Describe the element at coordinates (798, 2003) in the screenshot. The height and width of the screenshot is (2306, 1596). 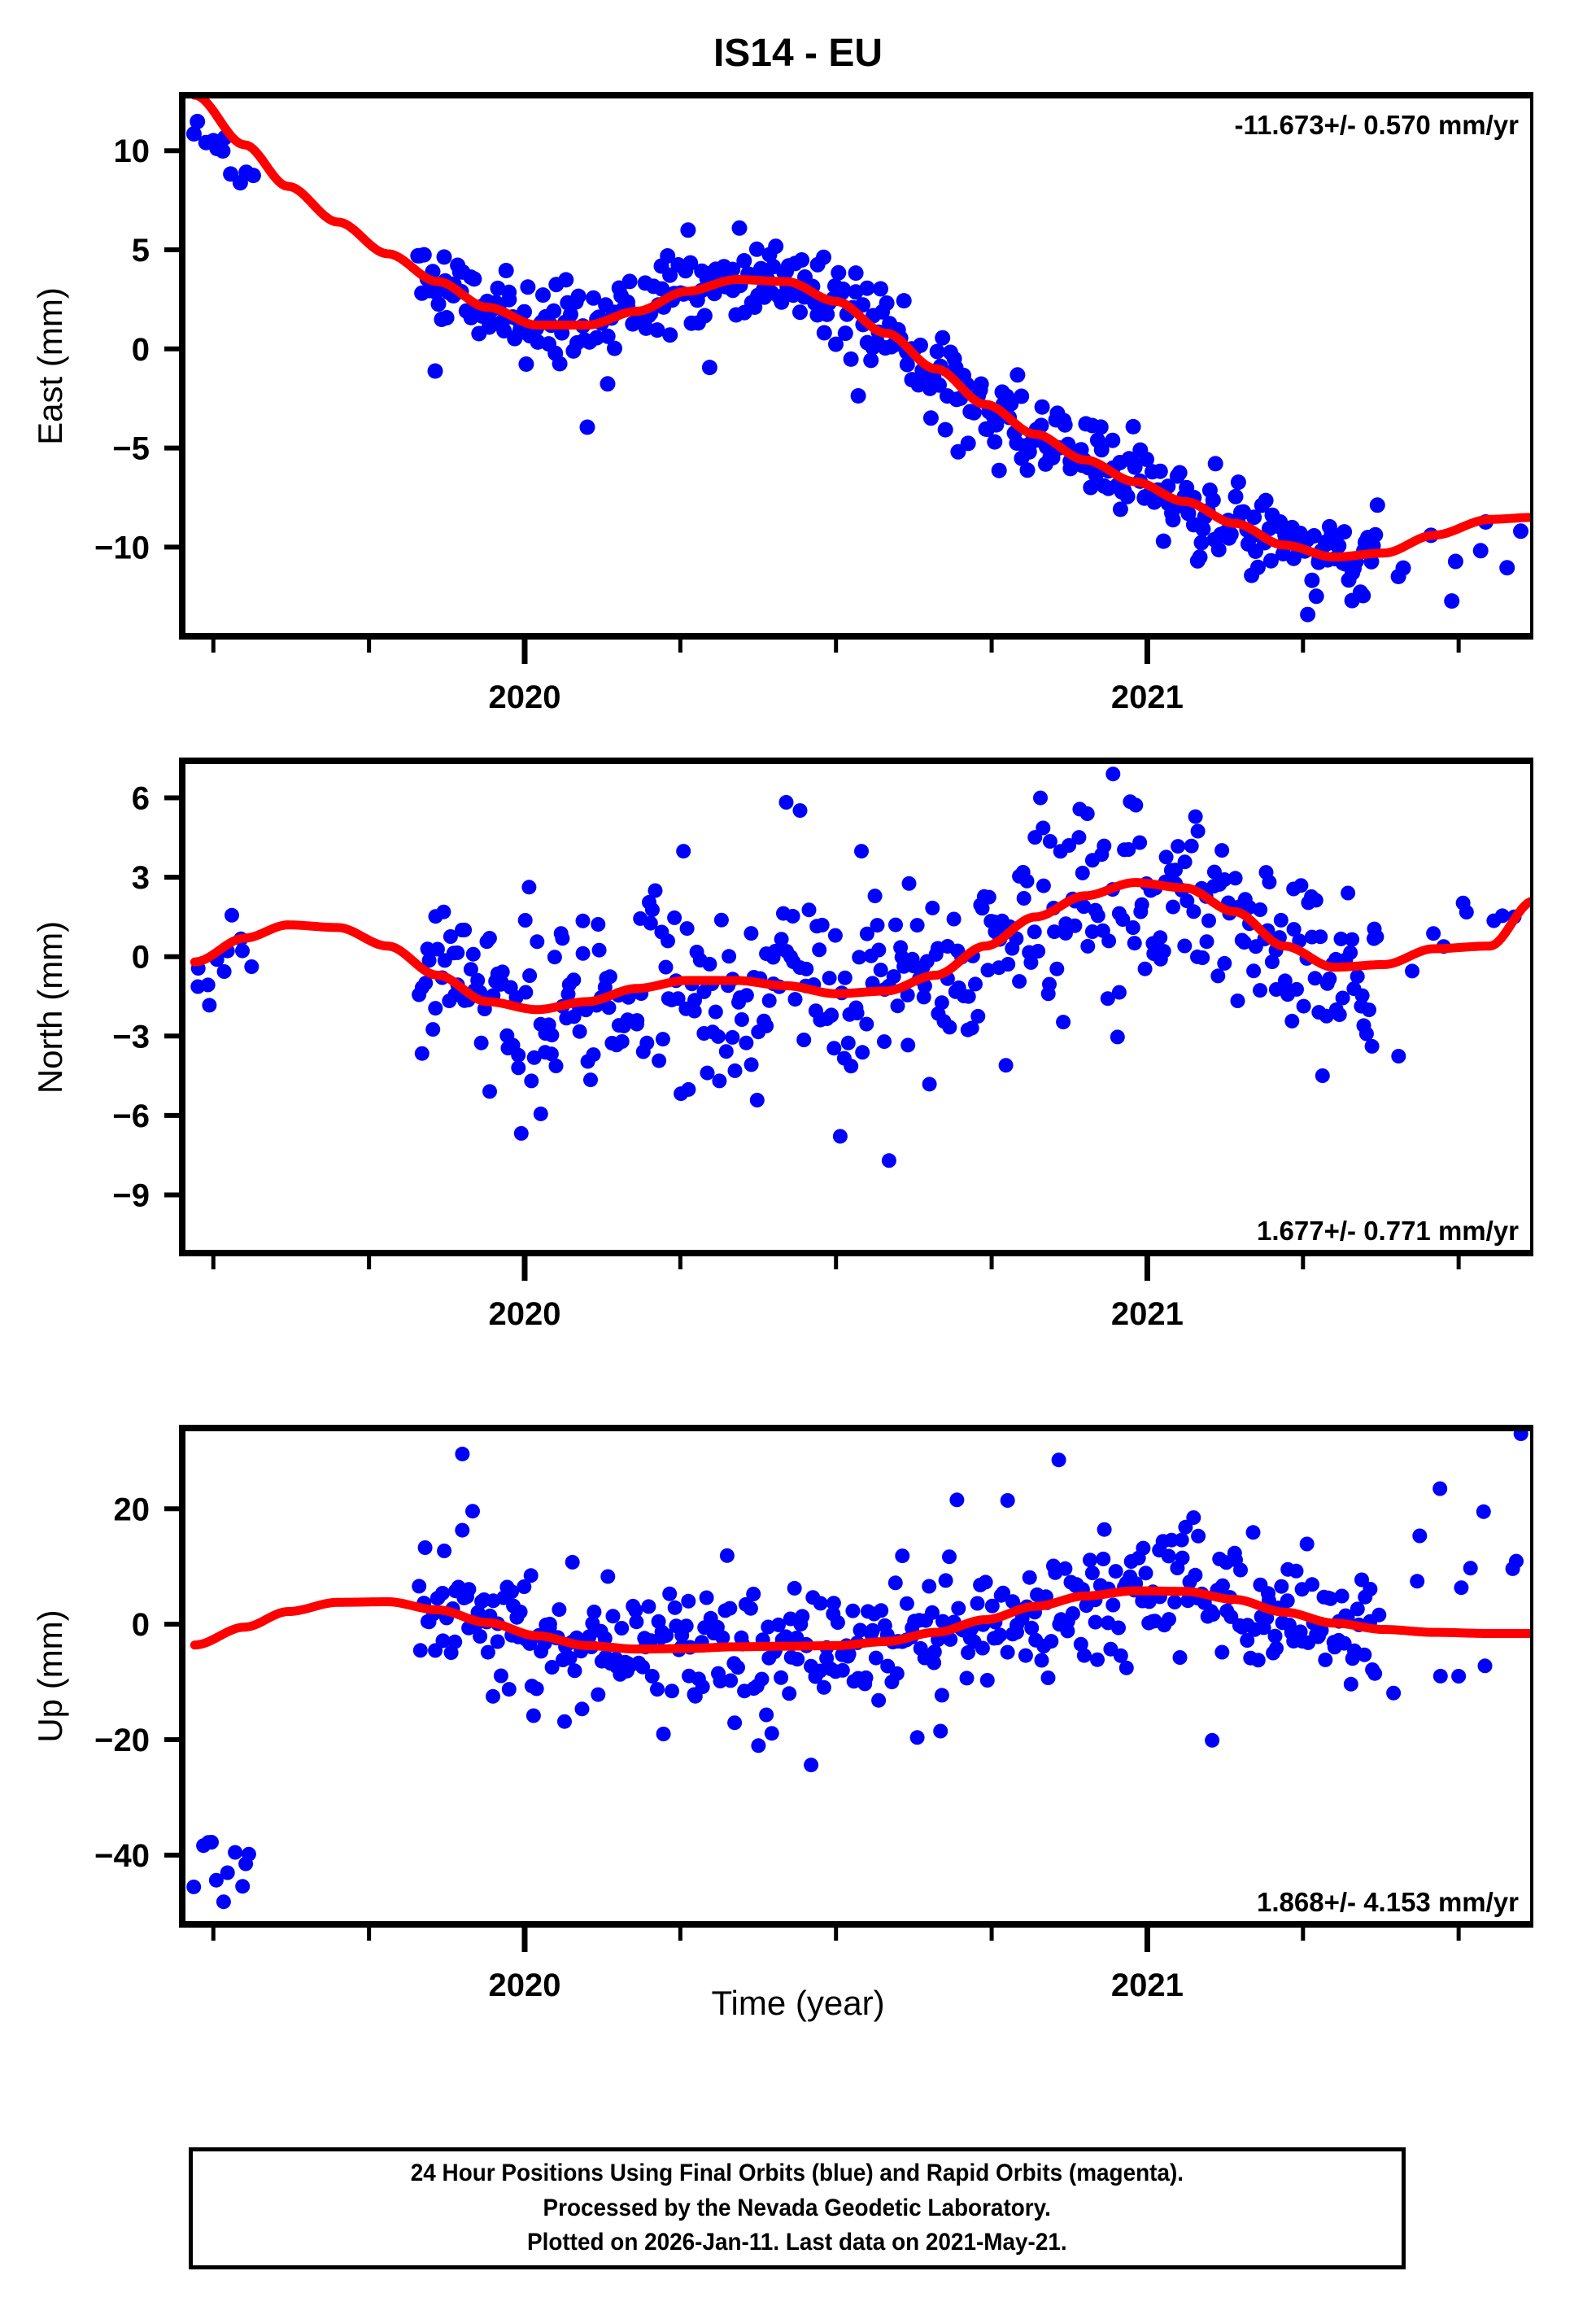
I see `x-axis-label: Time (year)` at that location.